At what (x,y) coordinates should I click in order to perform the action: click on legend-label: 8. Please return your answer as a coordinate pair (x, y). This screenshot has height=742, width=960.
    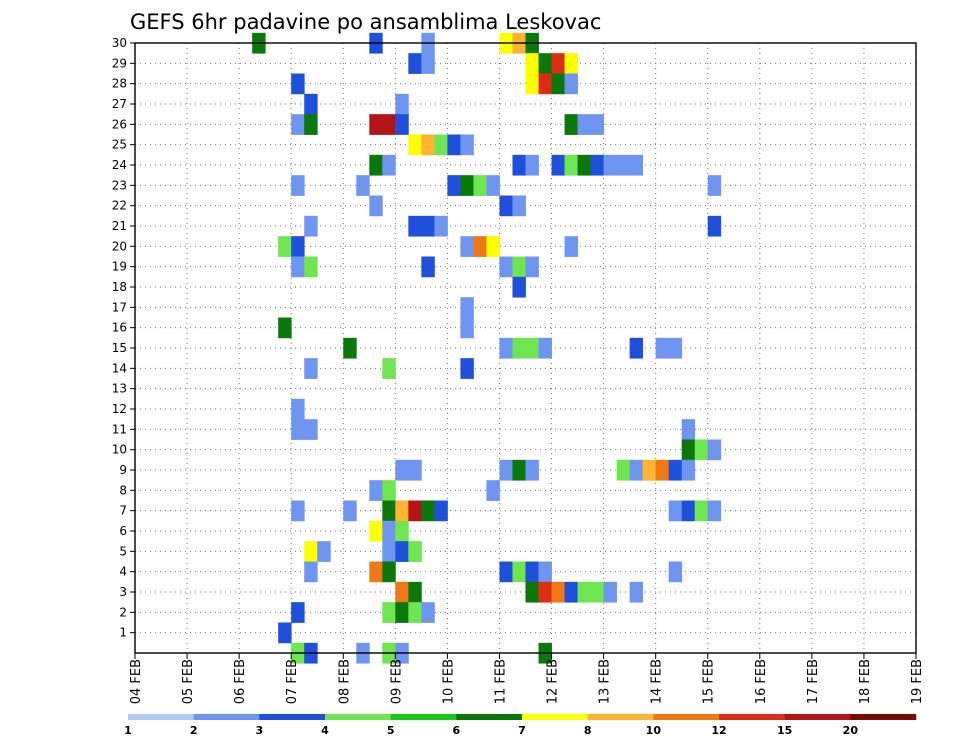
    Looking at the image, I should click on (588, 730).